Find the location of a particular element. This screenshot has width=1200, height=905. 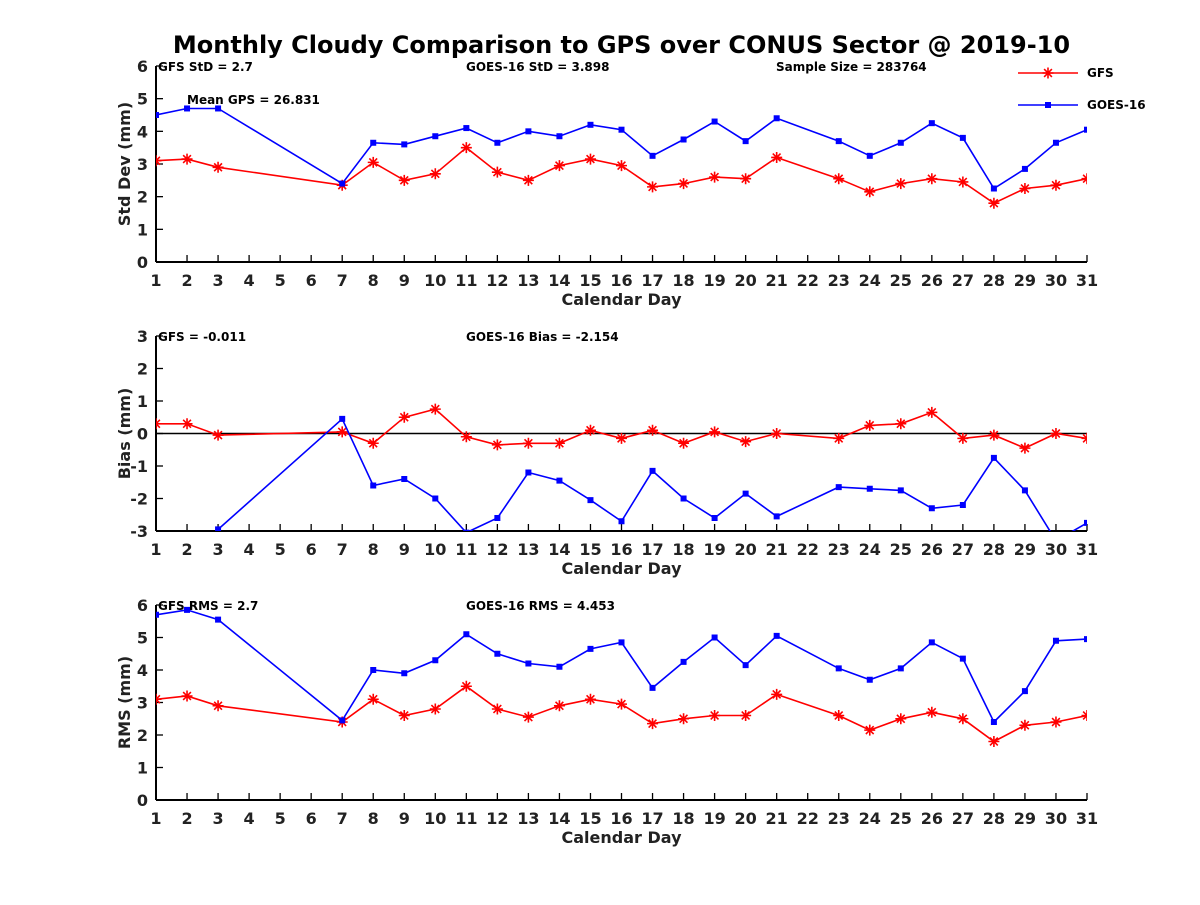

x-tick-label: 12 is located at coordinates (497, 818).